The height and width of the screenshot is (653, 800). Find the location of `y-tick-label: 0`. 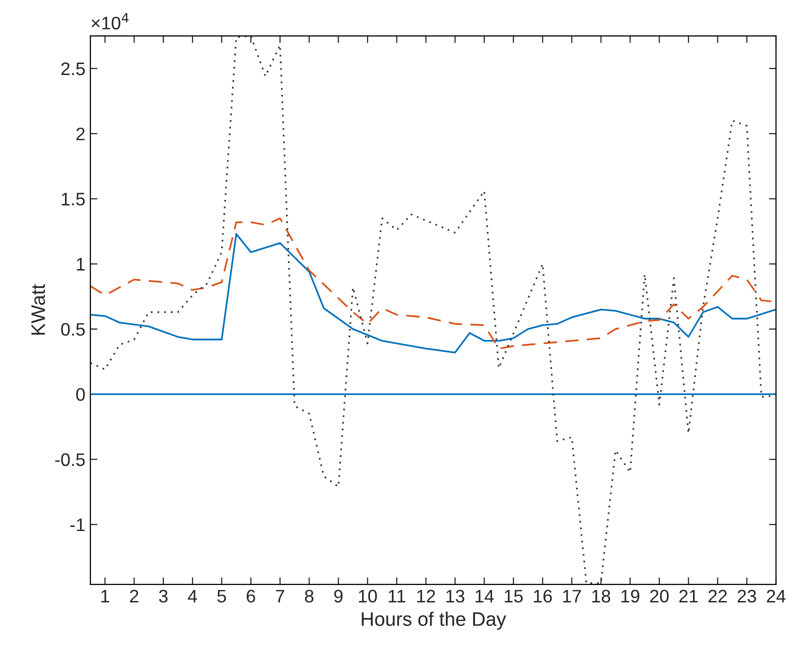

y-tick-label: 0 is located at coordinates (80, 394).